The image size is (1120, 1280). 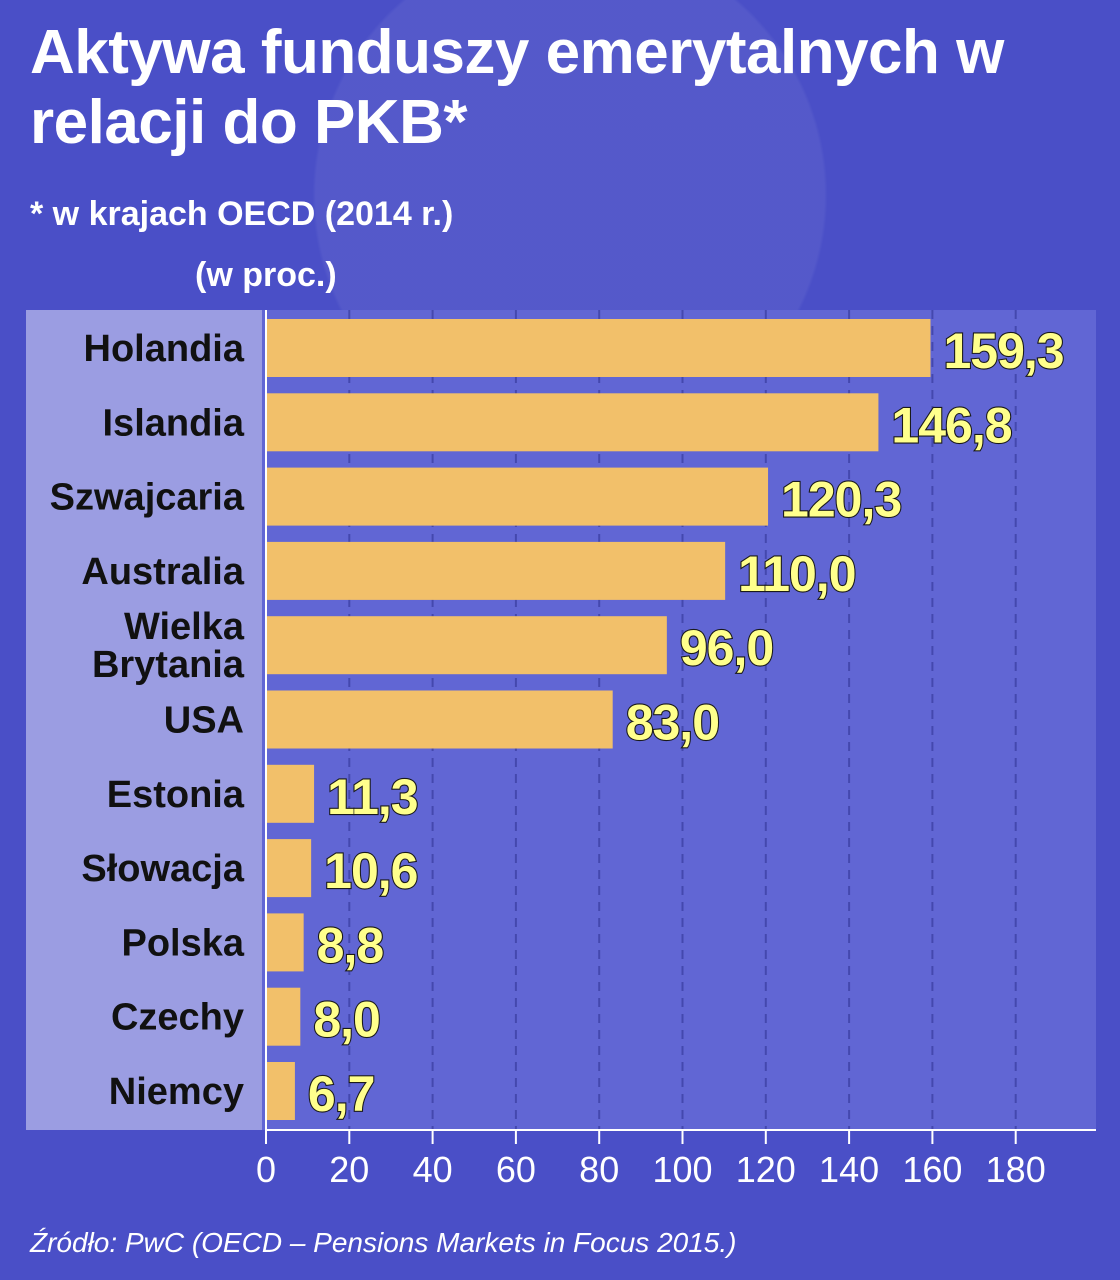 I want to click on value-label-1: 159,3, so click(x=1003, y=351).